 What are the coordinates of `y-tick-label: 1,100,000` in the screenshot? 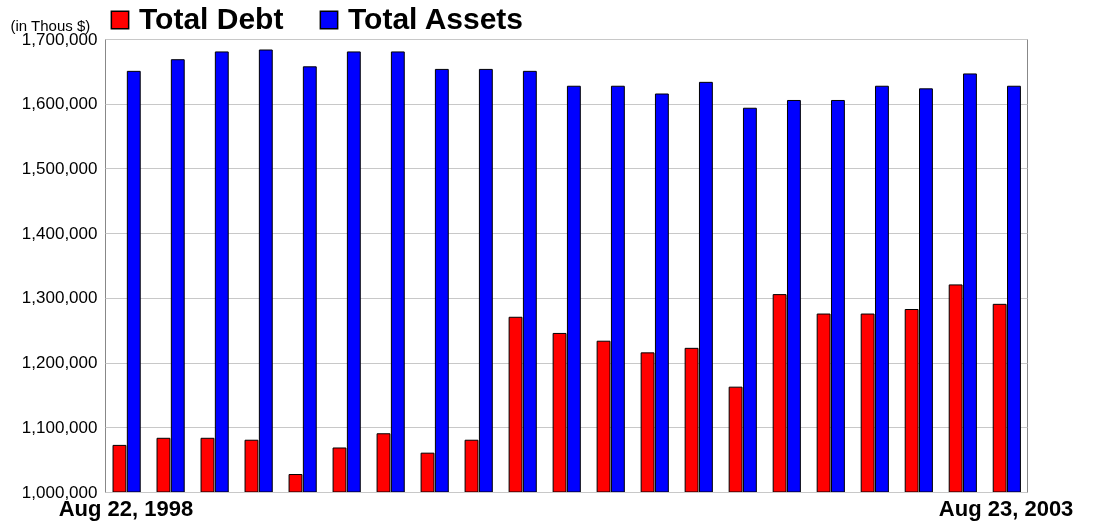 It's located at (59, 427).